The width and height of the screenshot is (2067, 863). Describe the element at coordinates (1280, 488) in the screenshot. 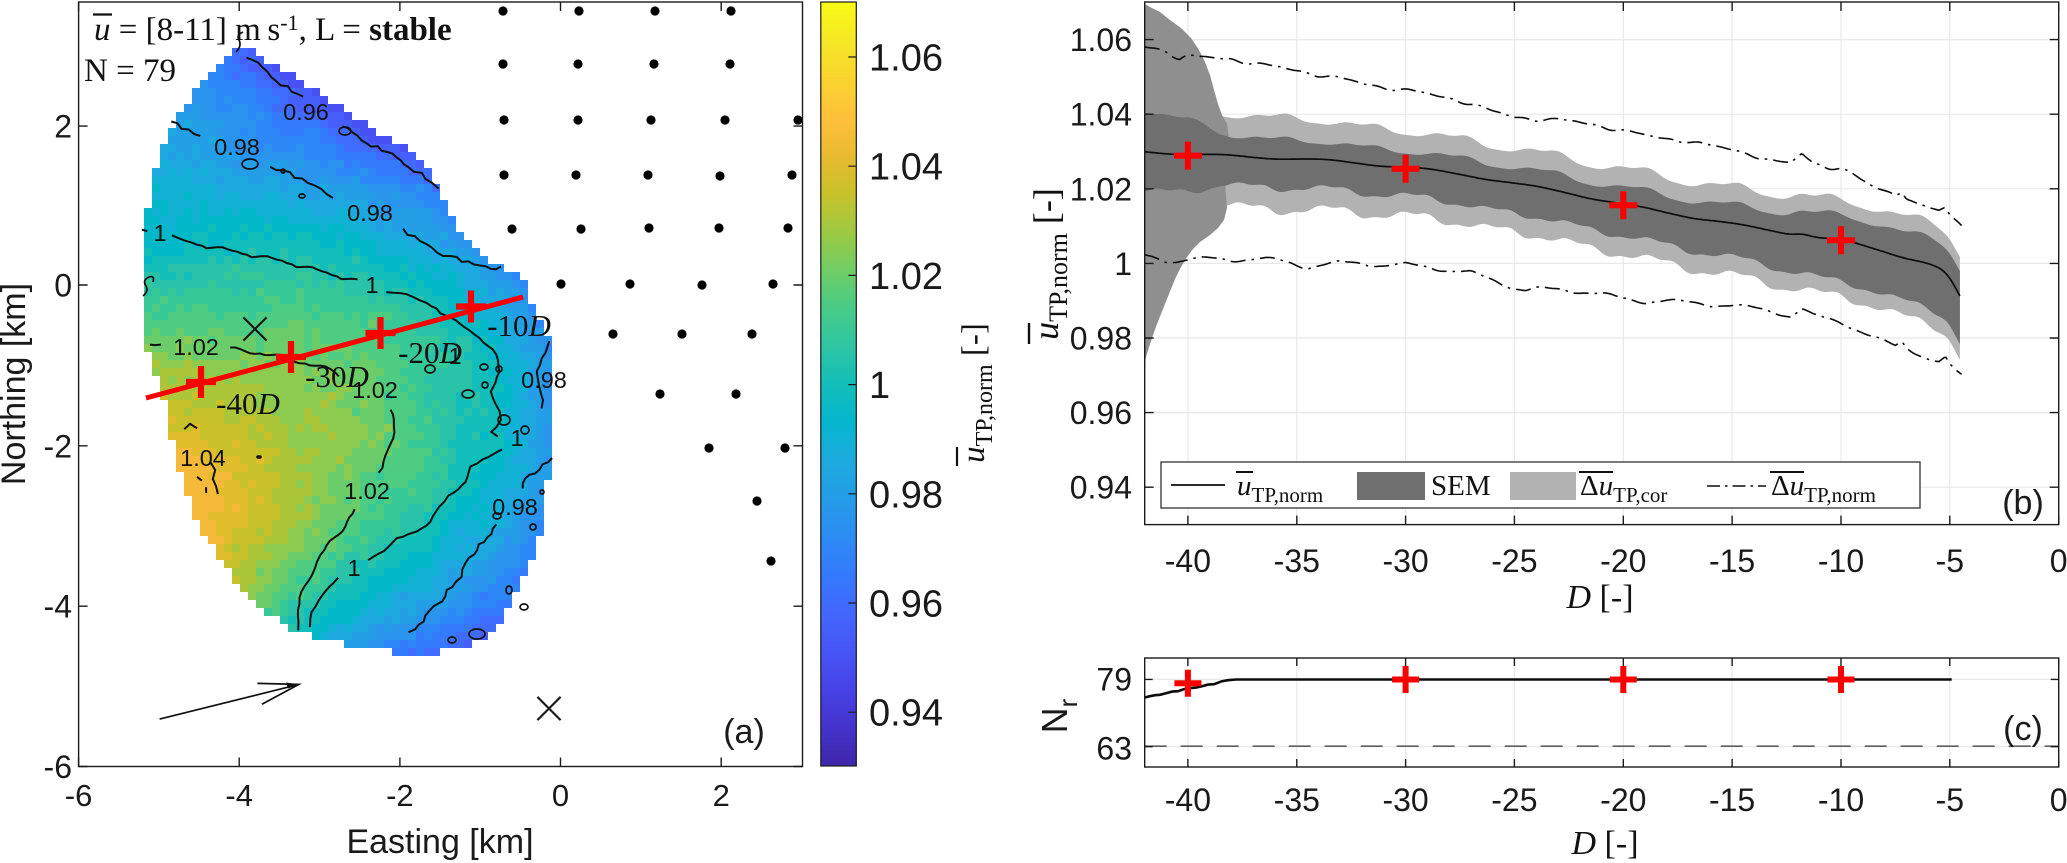

I see `svg-text: uTP,norm` at that location.